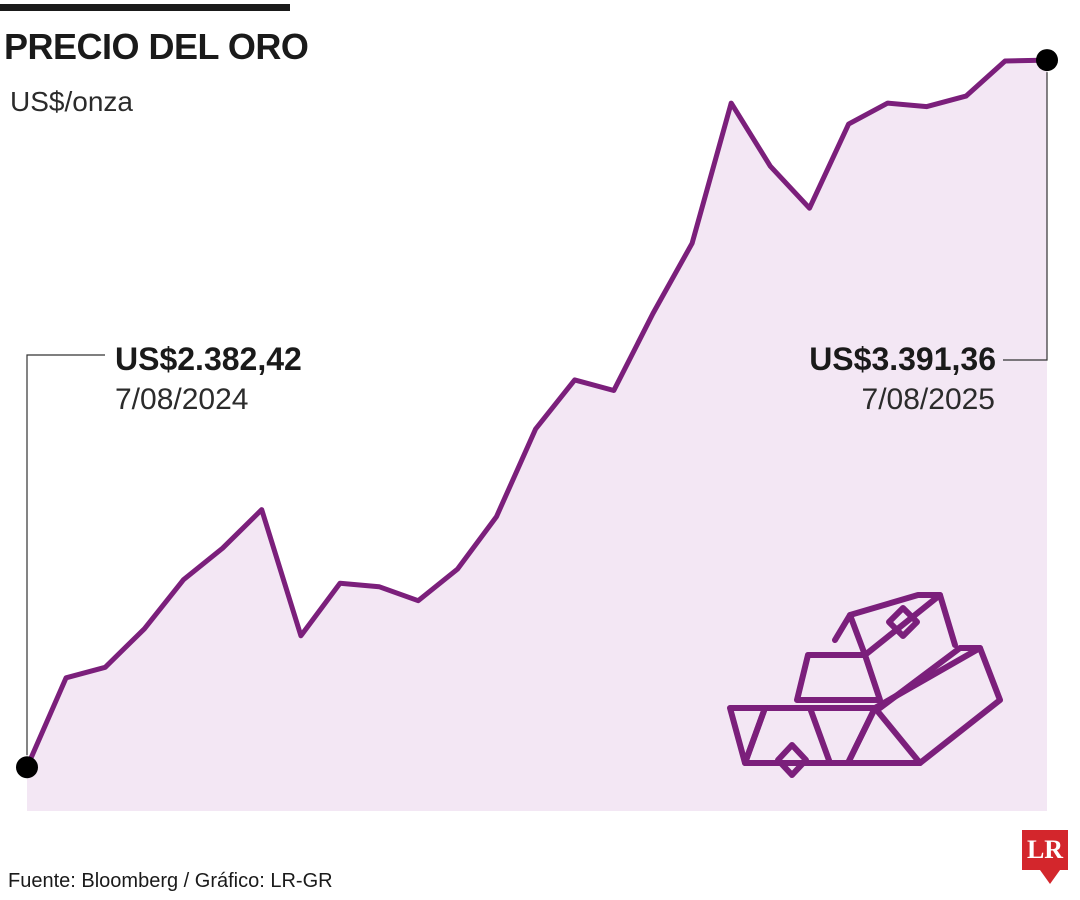 Image resolution: width=1080 pixels, height=900 pixels. Describe the element at coordinates (1025, 216) in the screenshot. I see `end-leader-line` at that location.